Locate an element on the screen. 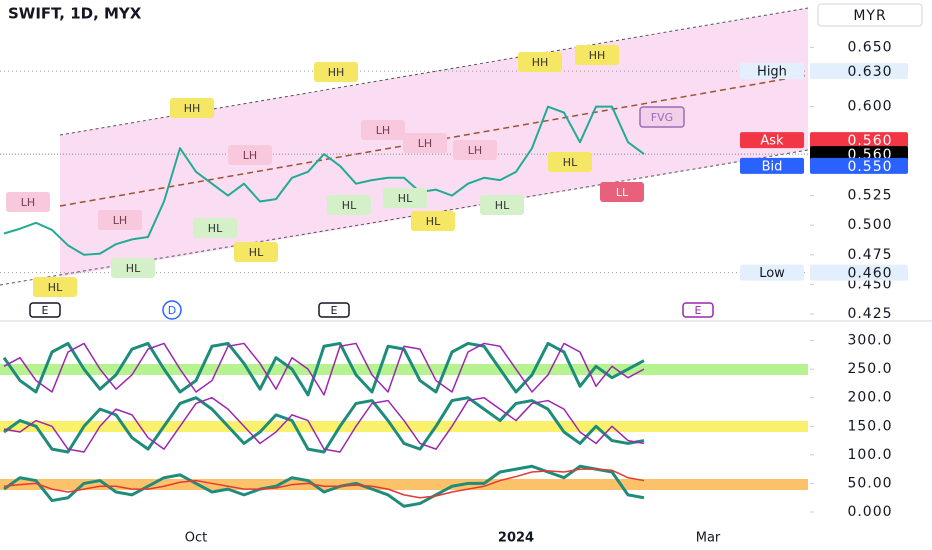 This screenshot has width=932, height=550. x-tick-label: 2024 is located at coordinates (516, 538).